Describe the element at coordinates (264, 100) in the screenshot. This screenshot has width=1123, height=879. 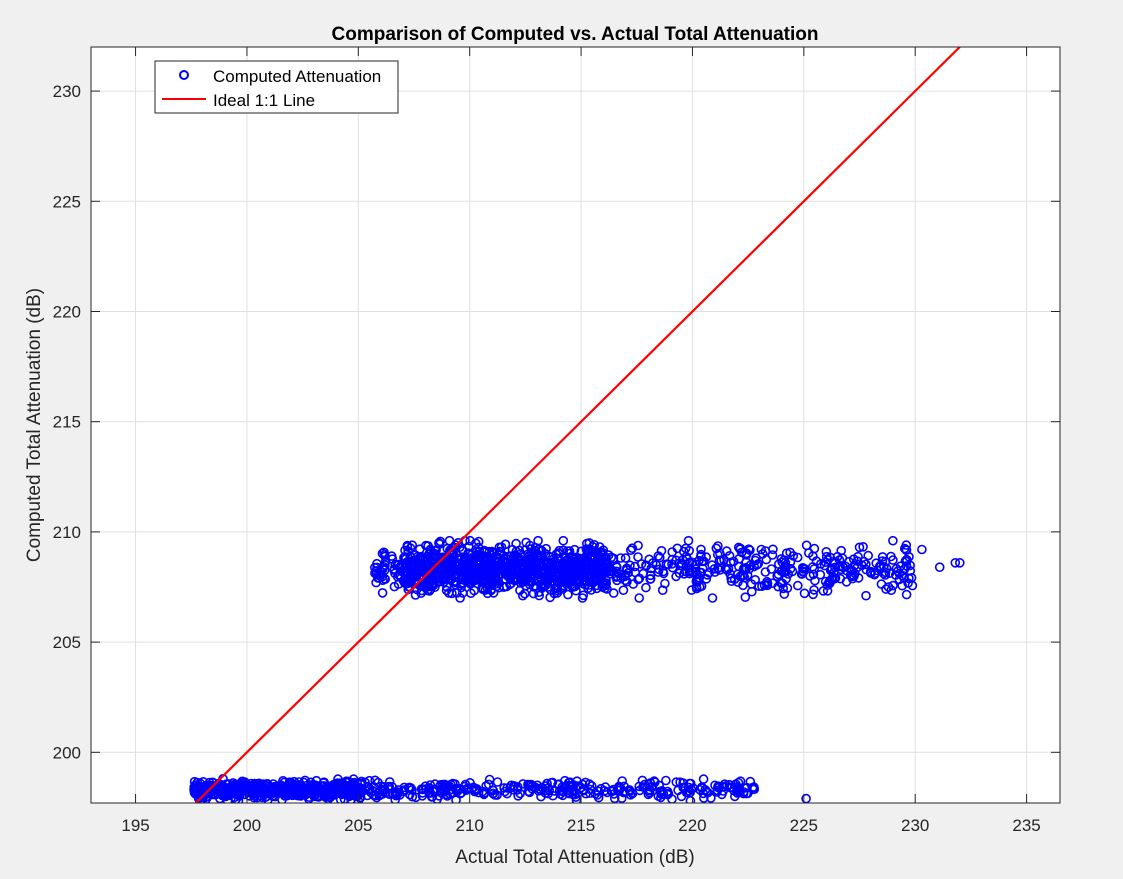
I see `legend-label-ideal: Ideal 1:1 Line` at that location.